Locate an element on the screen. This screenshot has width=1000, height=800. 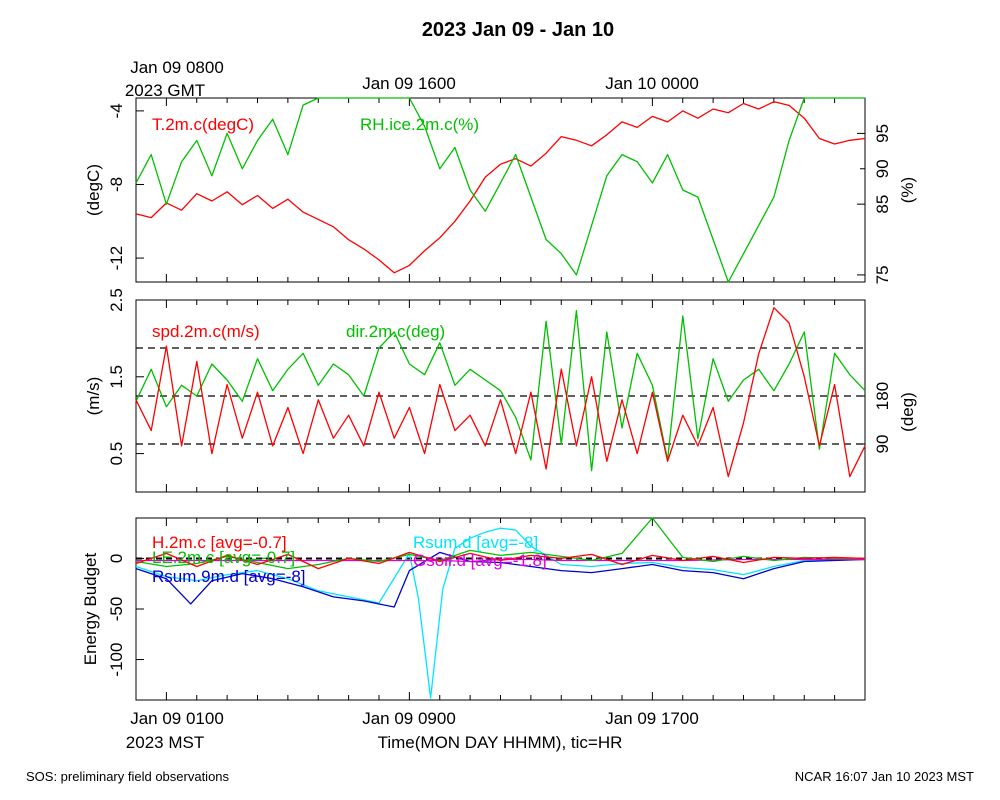
panel2-right-tick-label: 180 is located at coordinates (882, 396).